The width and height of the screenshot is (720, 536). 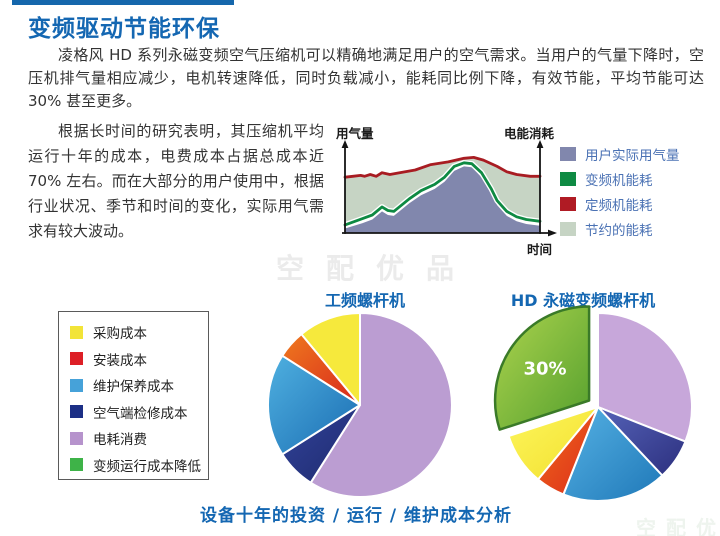 I want to click on vfd-energy-line, so click(x=442, y=194).